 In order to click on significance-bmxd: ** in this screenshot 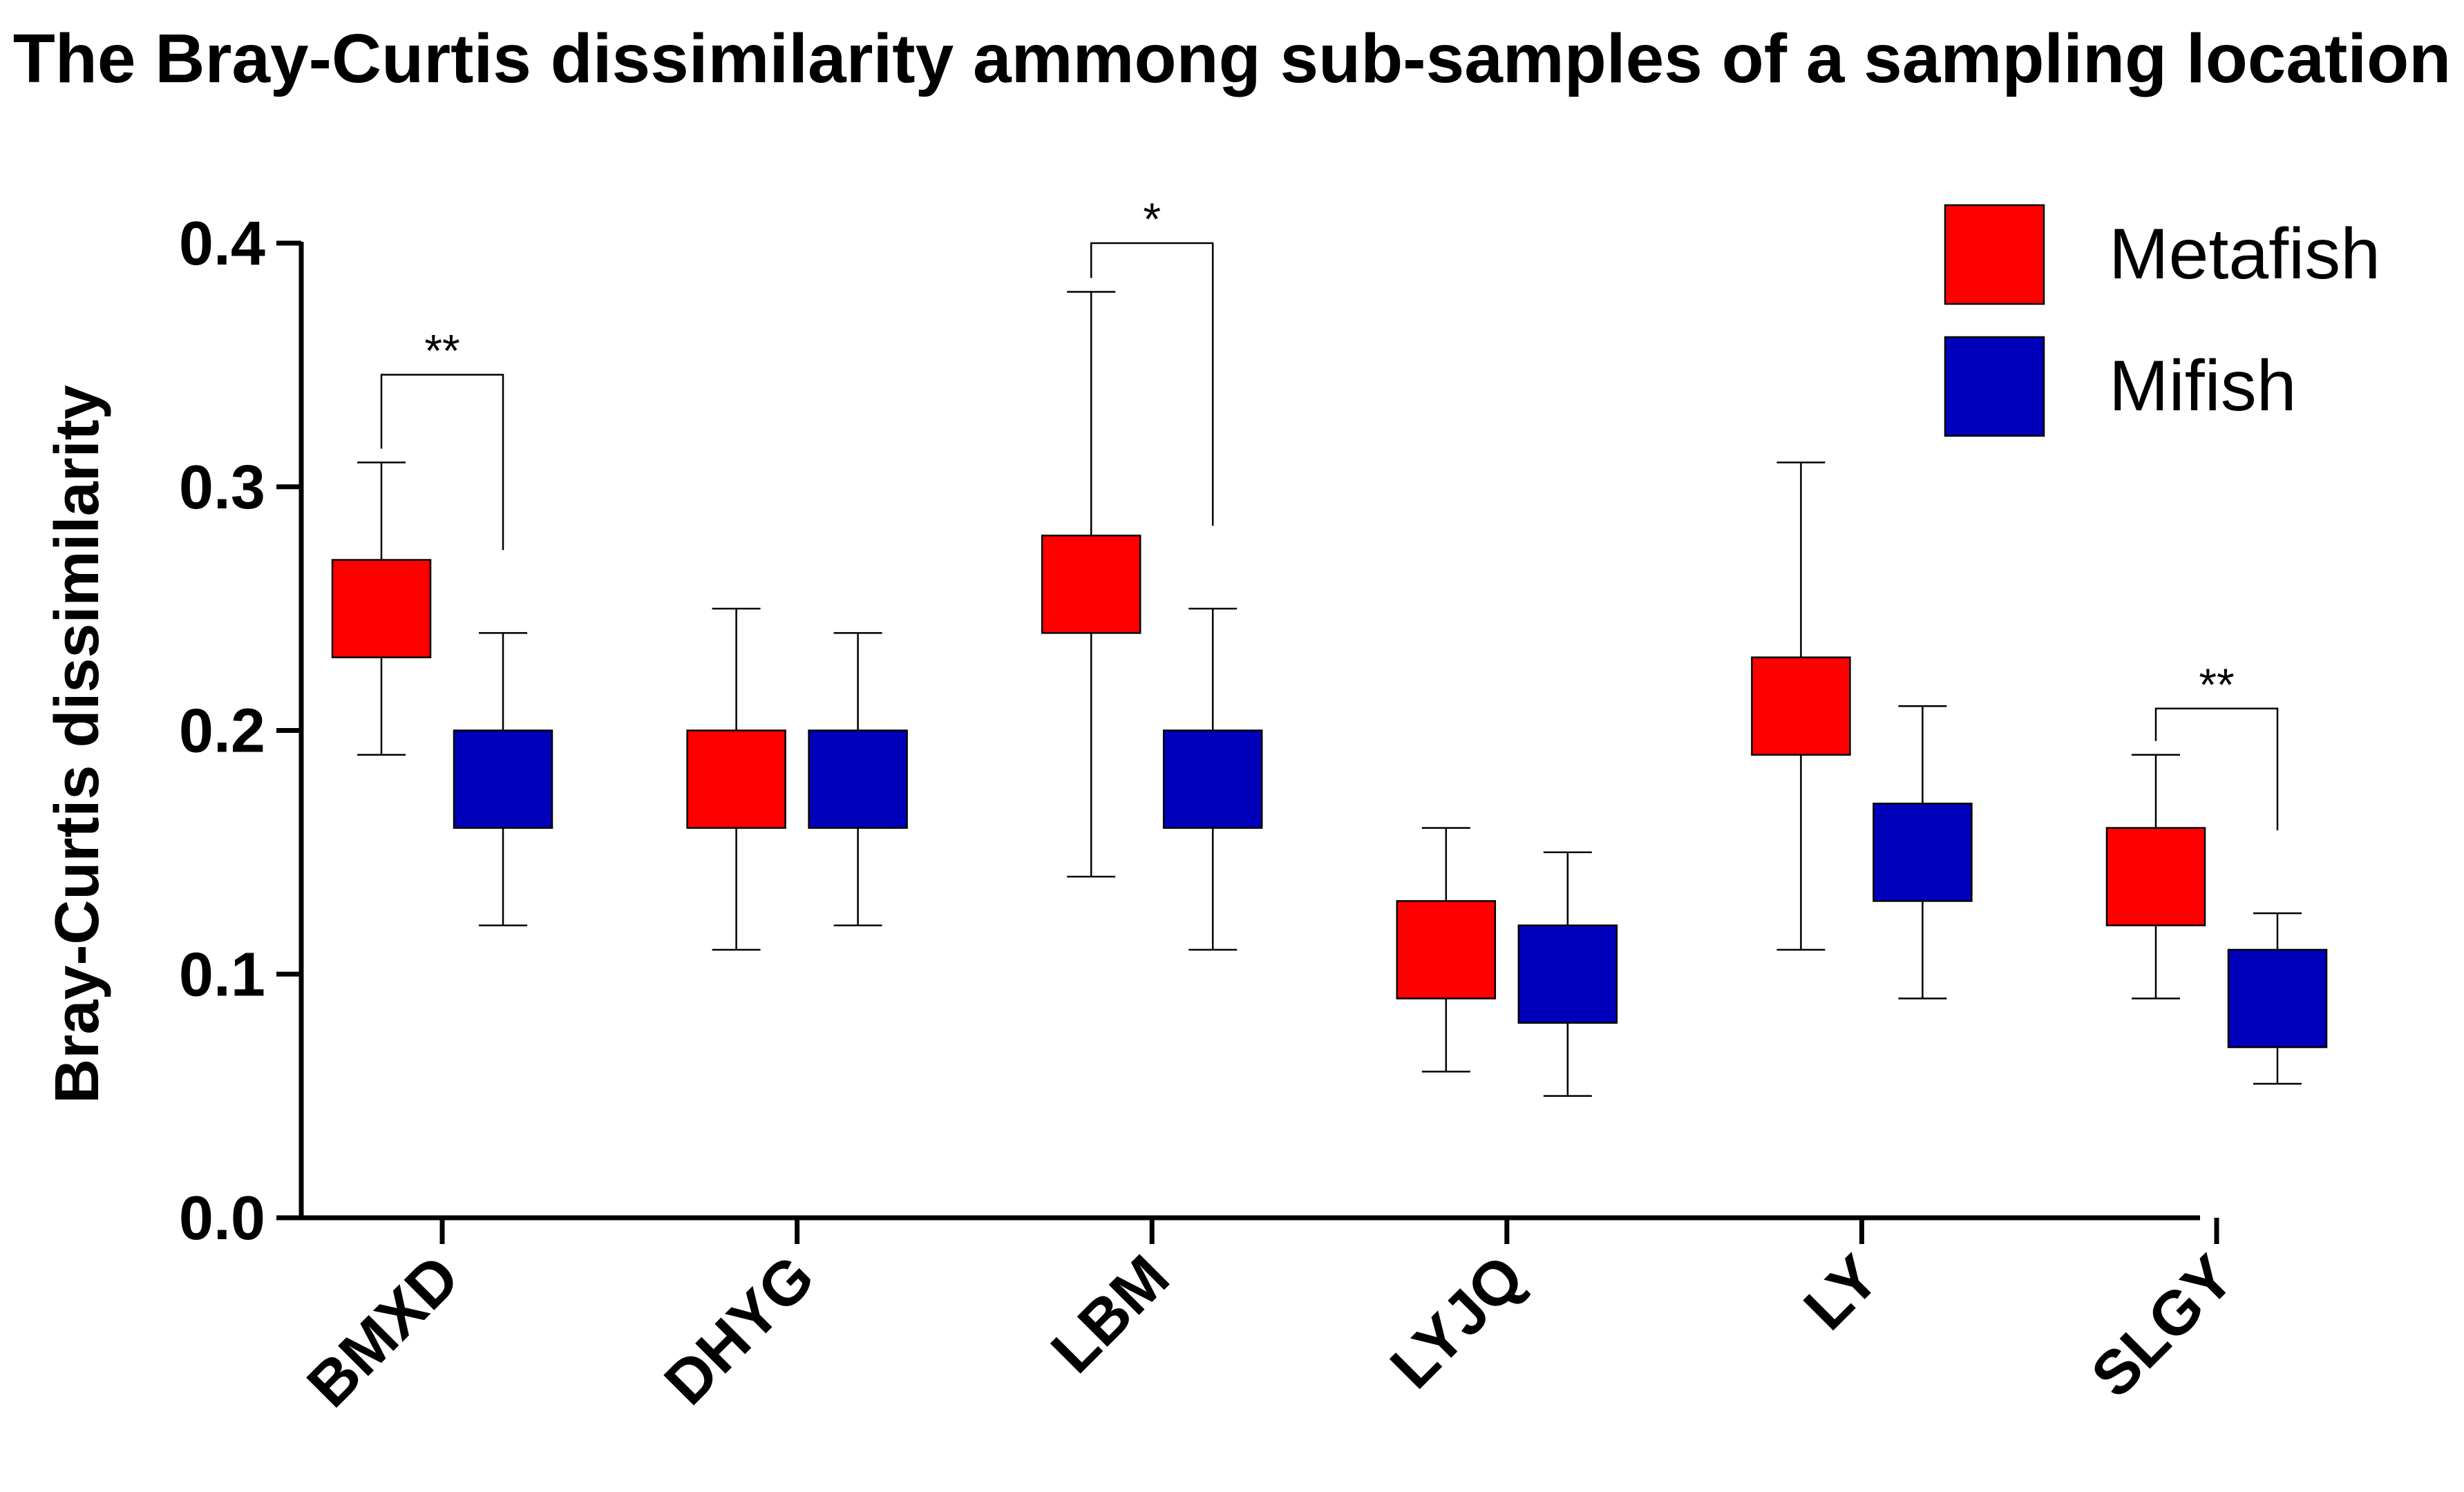, I will do `click(442, 438)`.